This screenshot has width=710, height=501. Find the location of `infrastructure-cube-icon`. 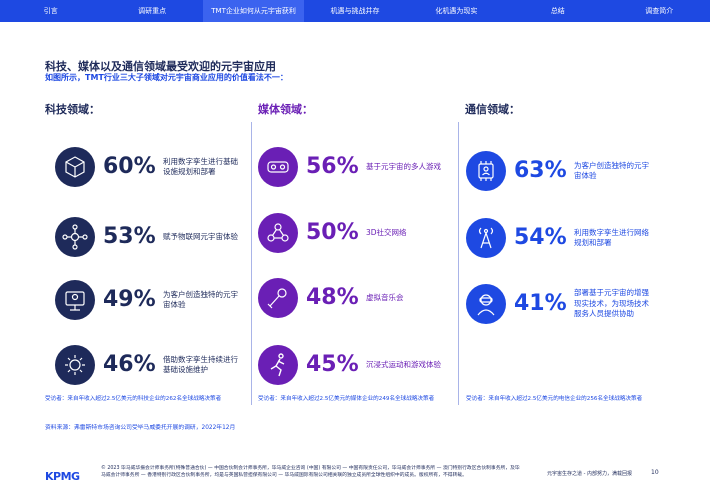

infrastructure-cube-icon is located at coordinates (75, 167).